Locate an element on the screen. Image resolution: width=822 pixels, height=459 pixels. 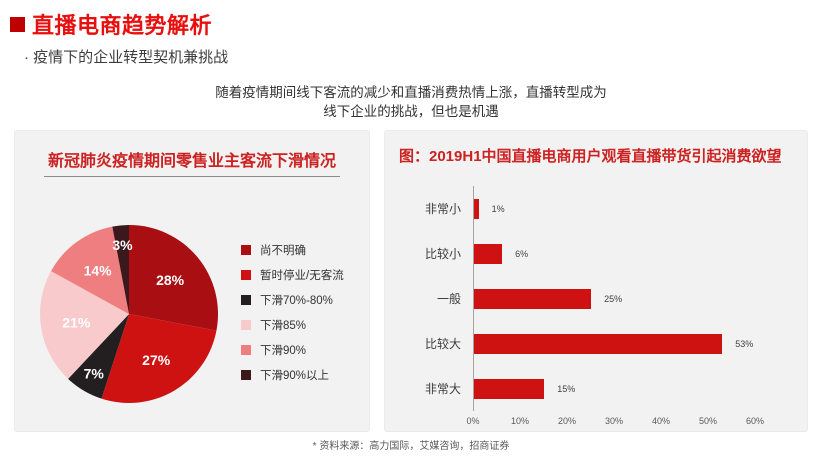
bar-category-label: 非常小 is located at coordinates (442, 209).